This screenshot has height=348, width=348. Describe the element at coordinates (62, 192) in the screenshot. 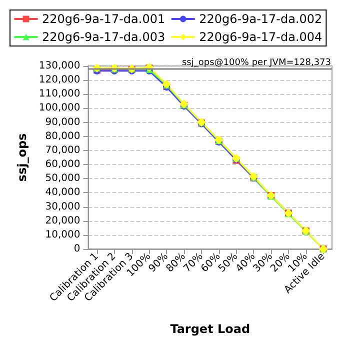

I see `y-tick-label: 40,000` at that location.